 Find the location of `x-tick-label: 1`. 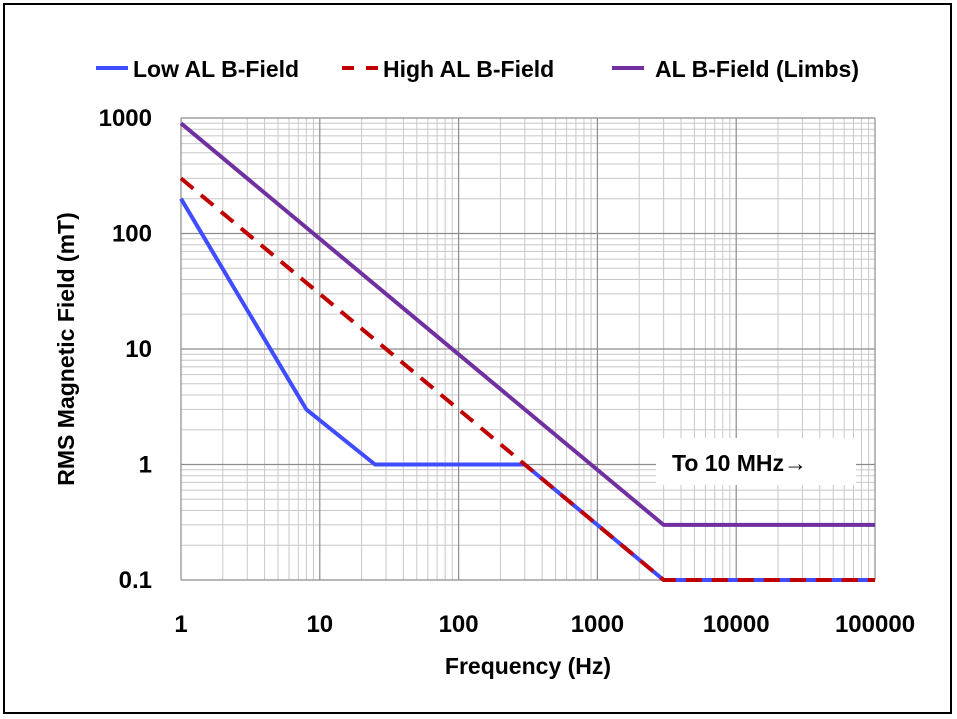

x-tick-label: 1 is located at coordinates (180, 624).